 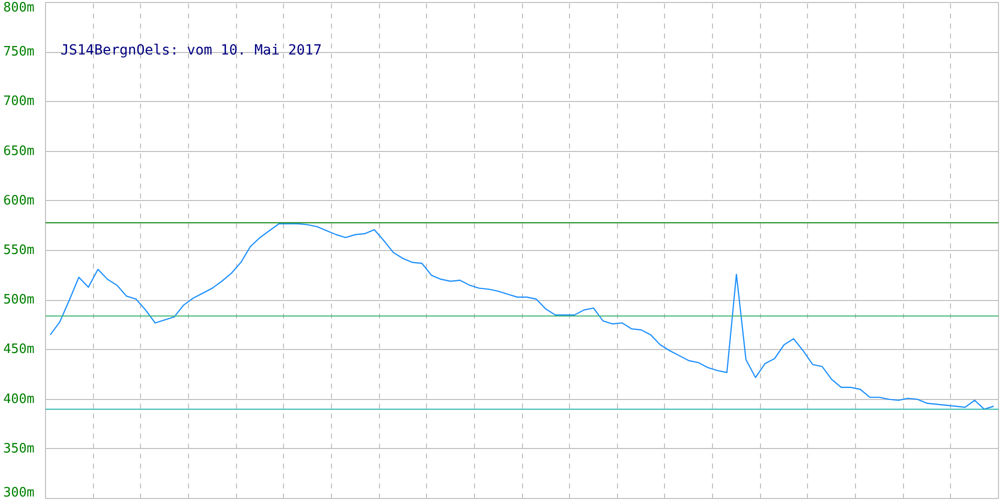 What do you see at coordinates (19, 8) in the screenshot?
I see `y-tick-label: 800m` at bounding box center [19, 8].